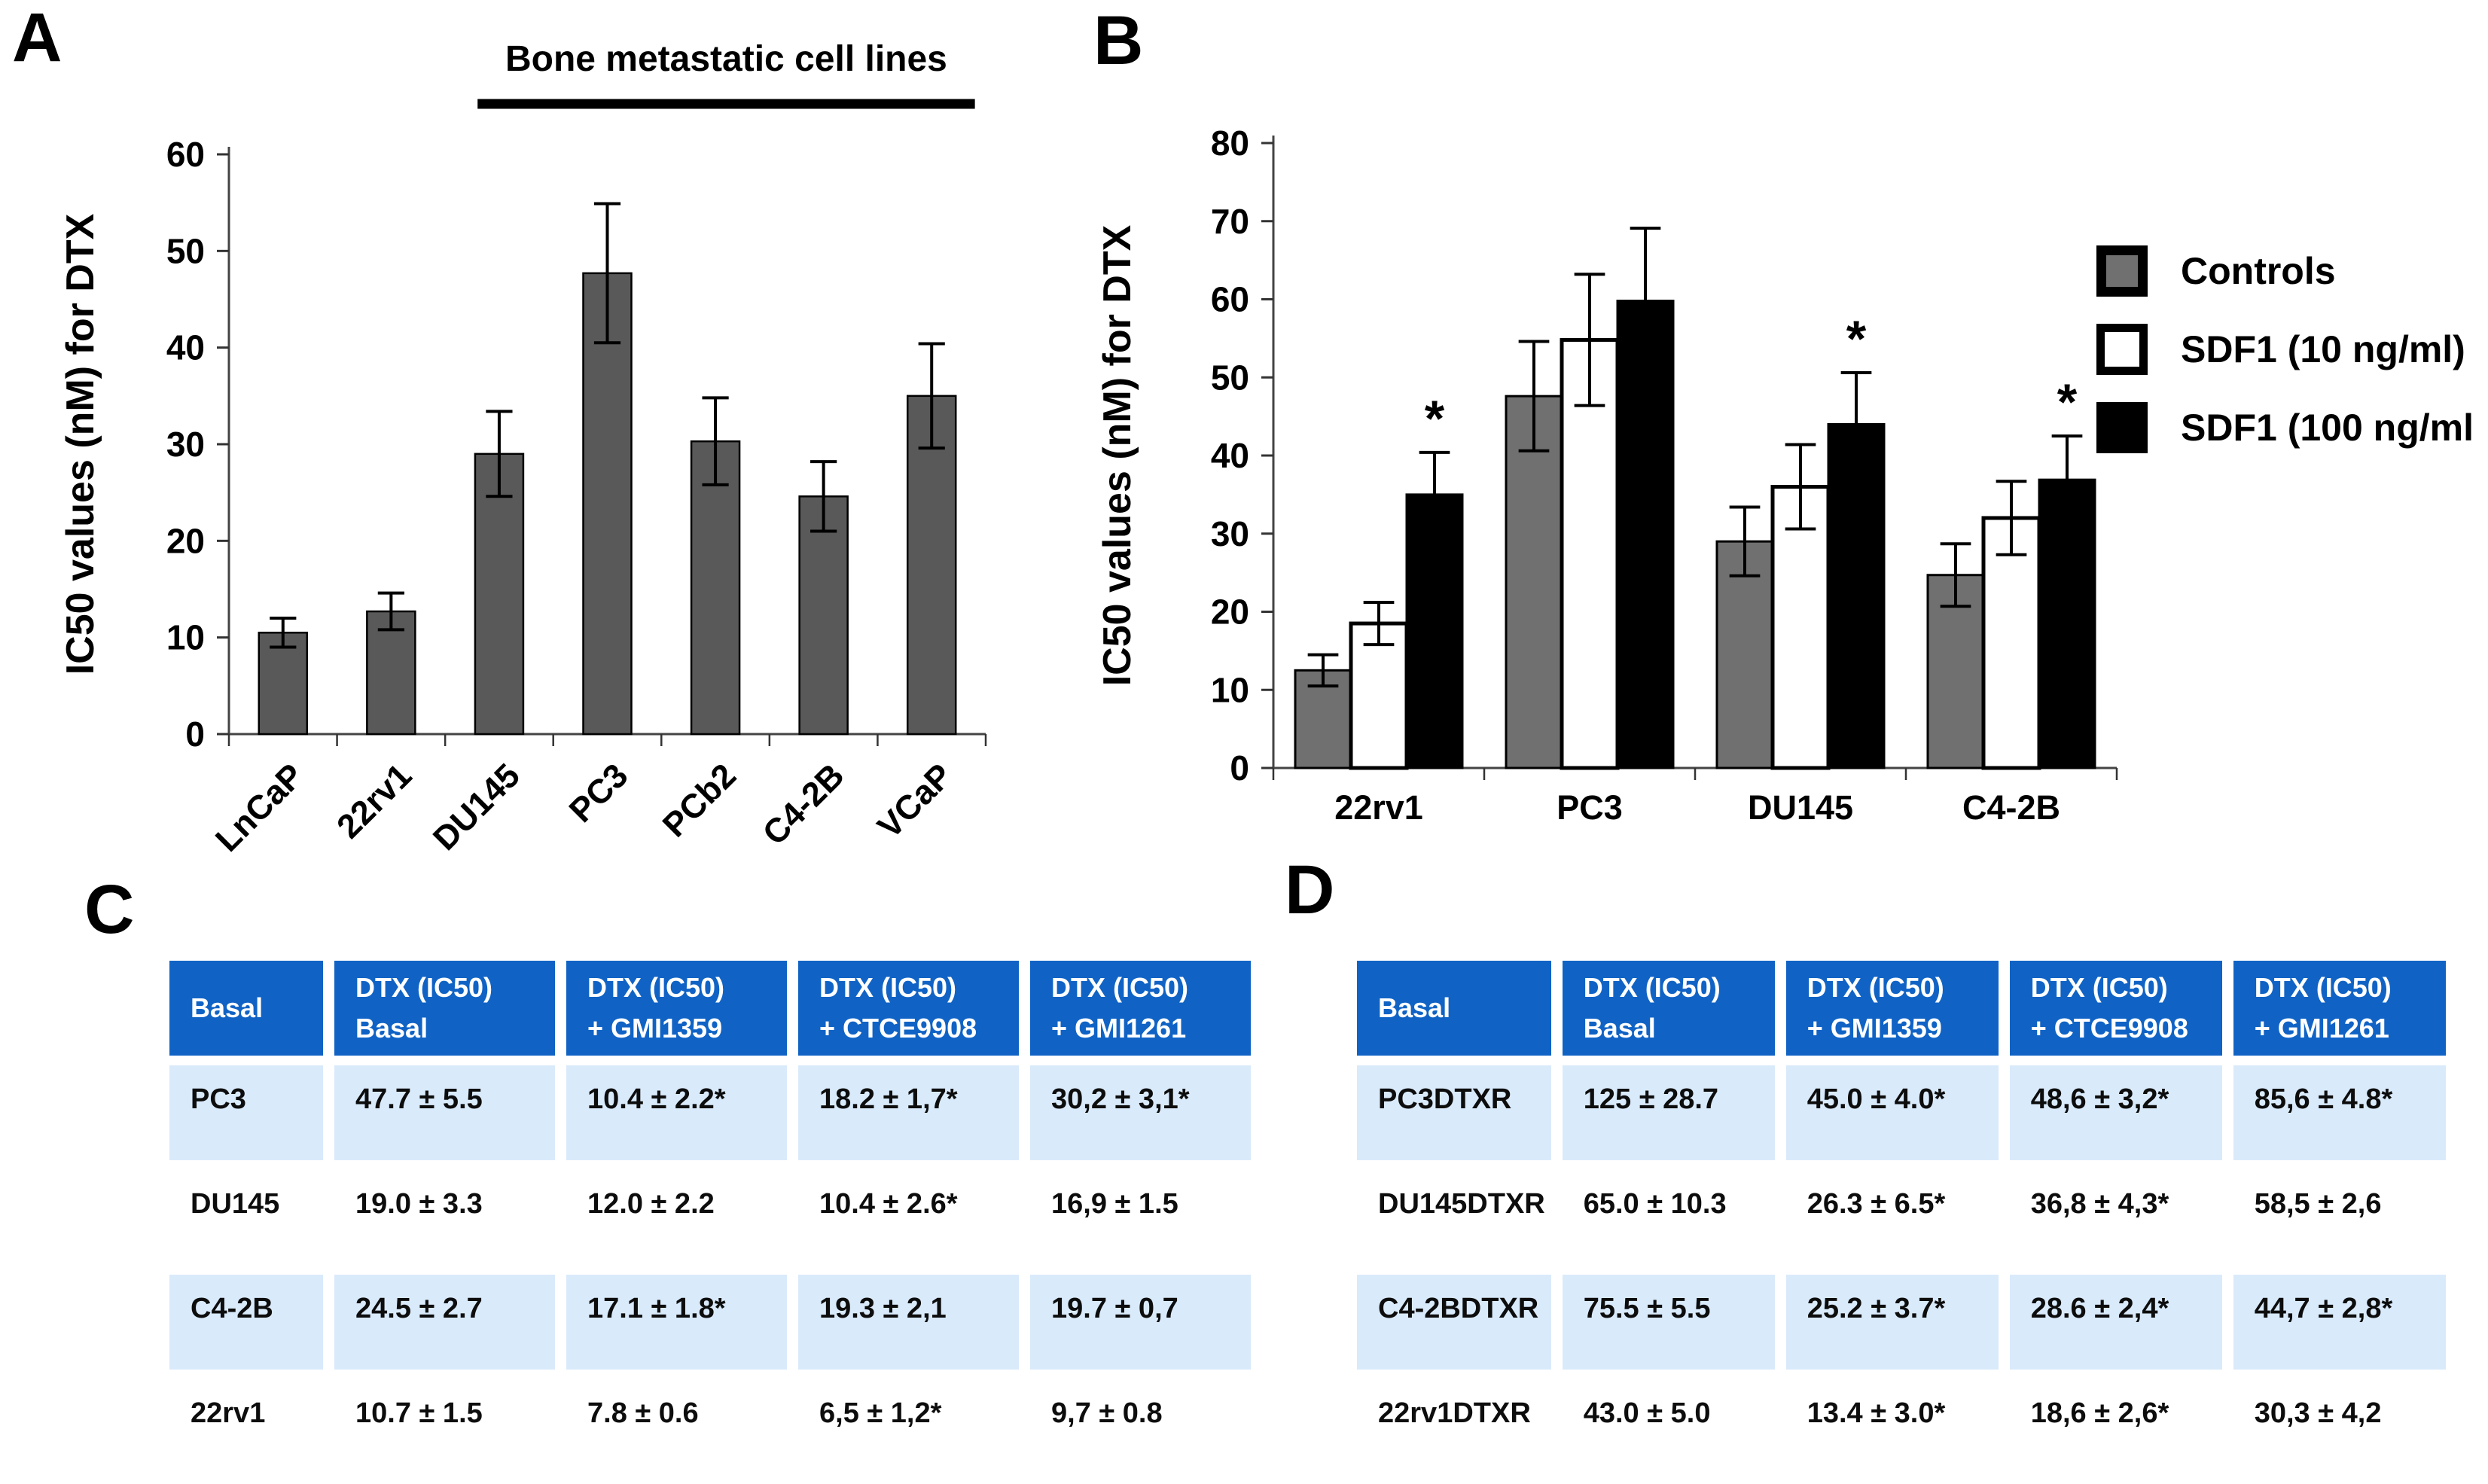 The height and width of the screenshot is (1484, 2488). What do you see at coordinates (2339, 1322) in the screenshot?
I see `value-cell: 44,7 ± 2,8*` at bounding box center [2339, 1322].